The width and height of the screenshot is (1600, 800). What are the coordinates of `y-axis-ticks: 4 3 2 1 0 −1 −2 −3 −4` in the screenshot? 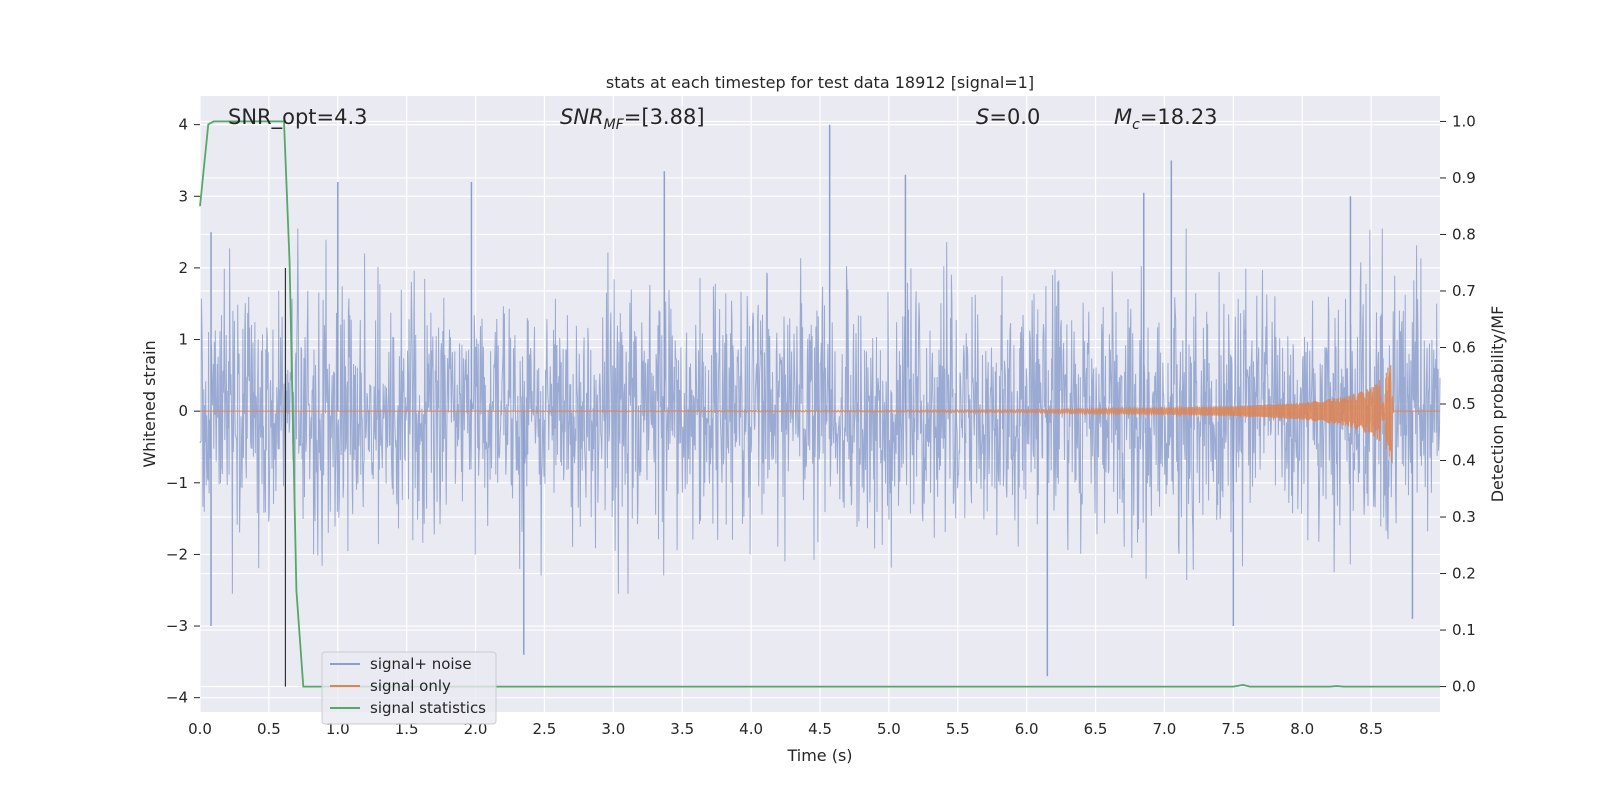 It's located at (183, 411).